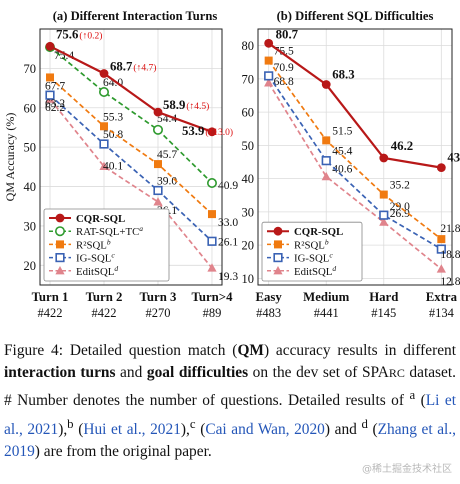 This screenshot has height=484, width=460. I want to click on x-tick-count: #483, so click(268, 313).